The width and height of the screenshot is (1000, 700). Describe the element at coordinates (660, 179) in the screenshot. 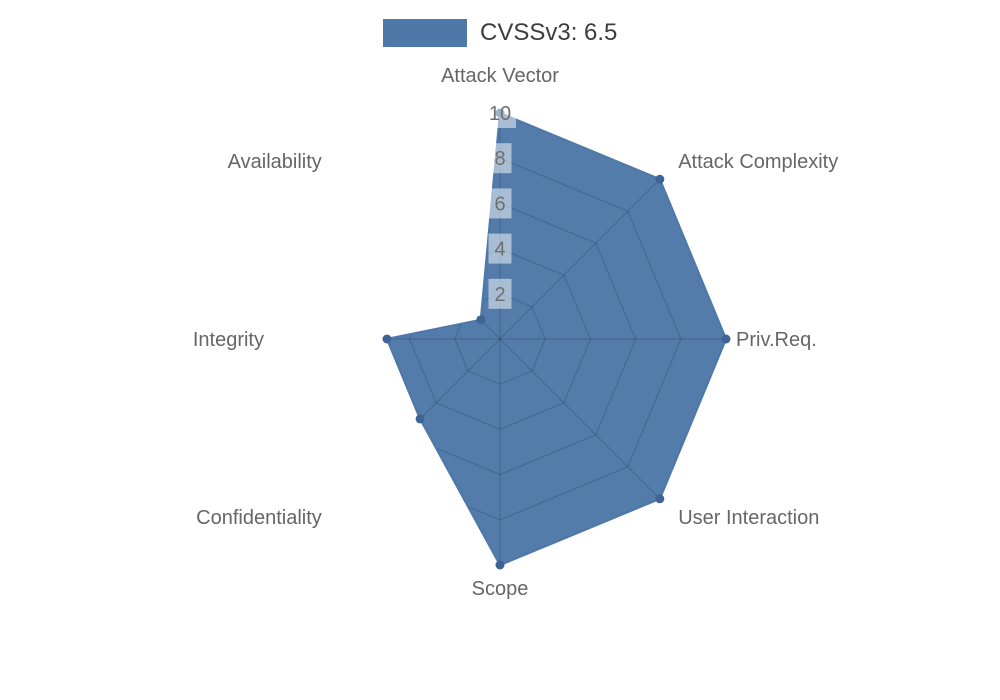

I see `data-point-attack-complexity` at that location.